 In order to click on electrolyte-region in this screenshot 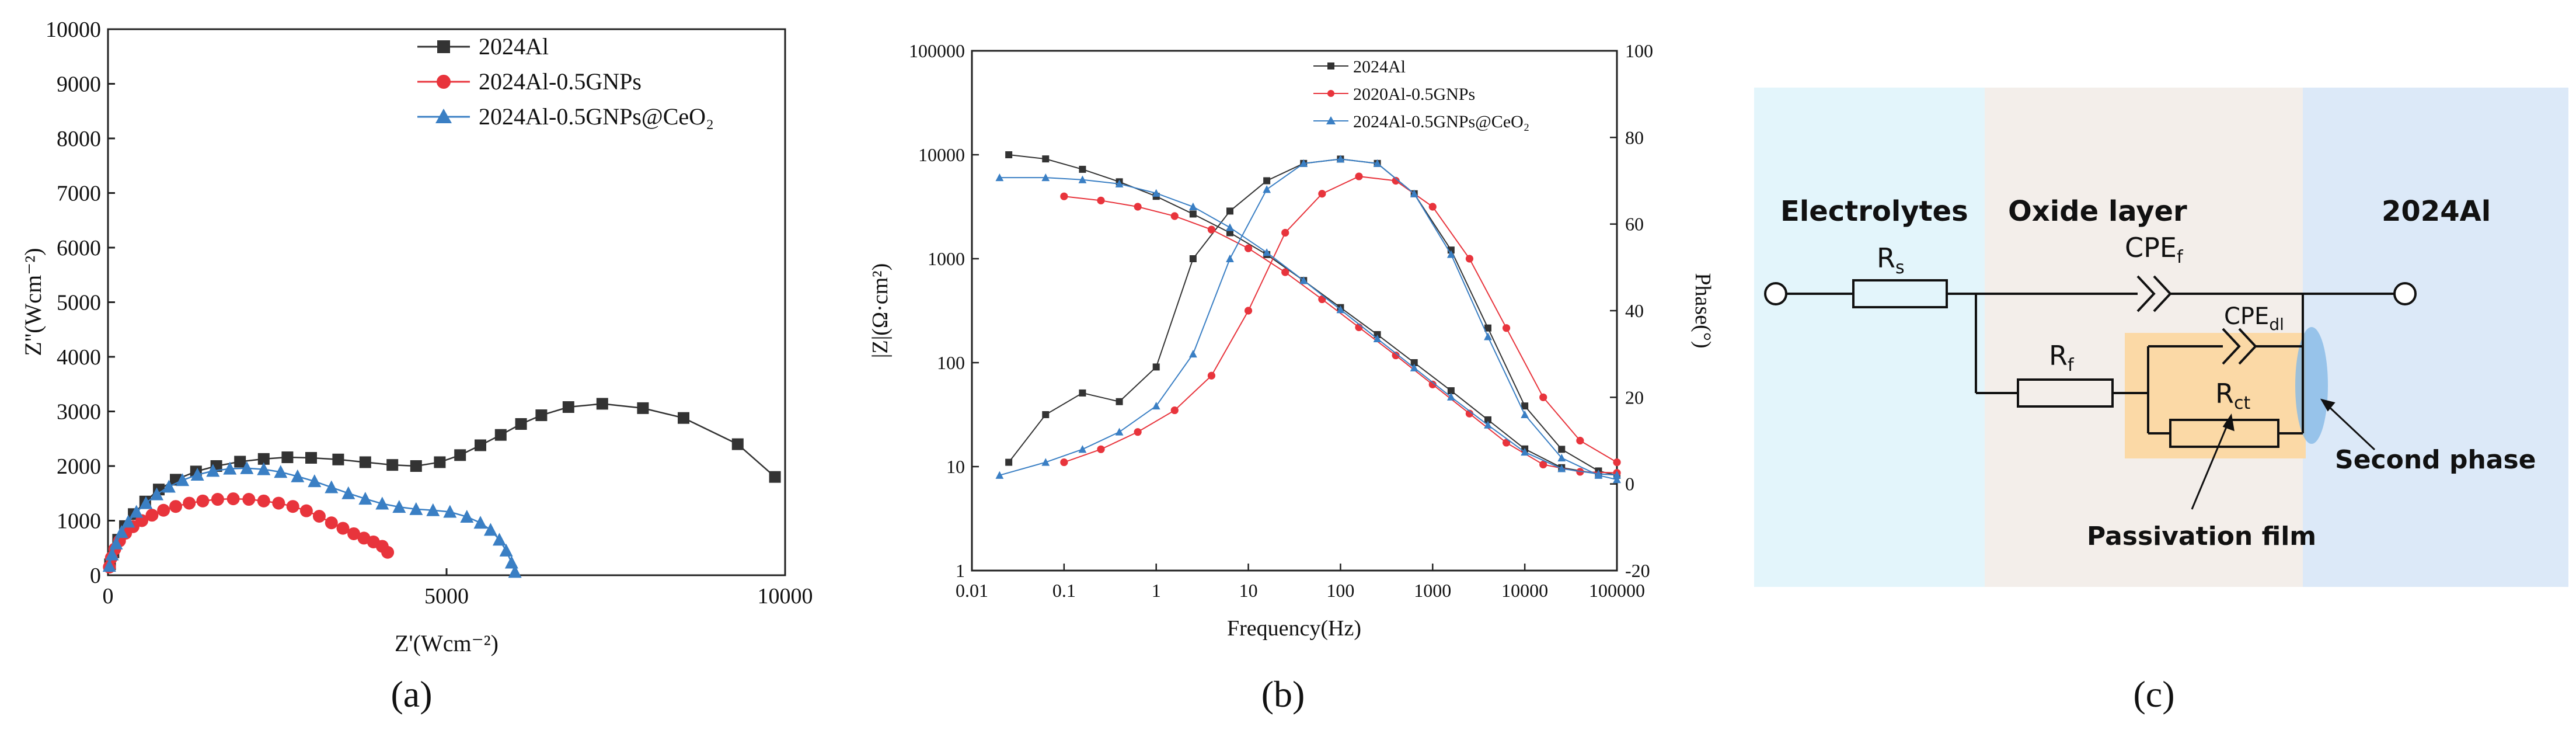, I will do `click(1870, 337)`.